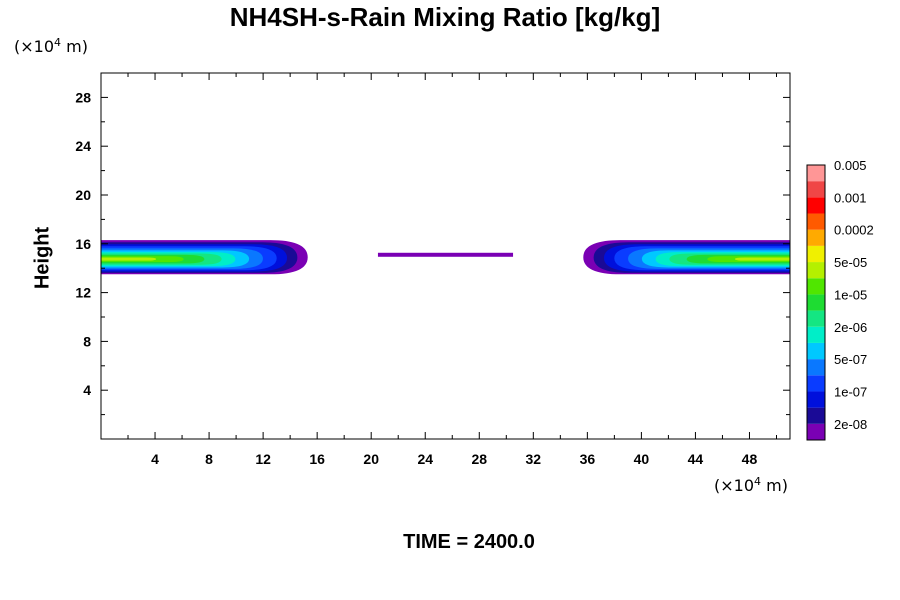 The width and height of the screenshot is (900, 600). What do you see at coordinates (87, 341) in the screenshot?
I see `y-tick-label: 8` at bounding box center [87, 341].